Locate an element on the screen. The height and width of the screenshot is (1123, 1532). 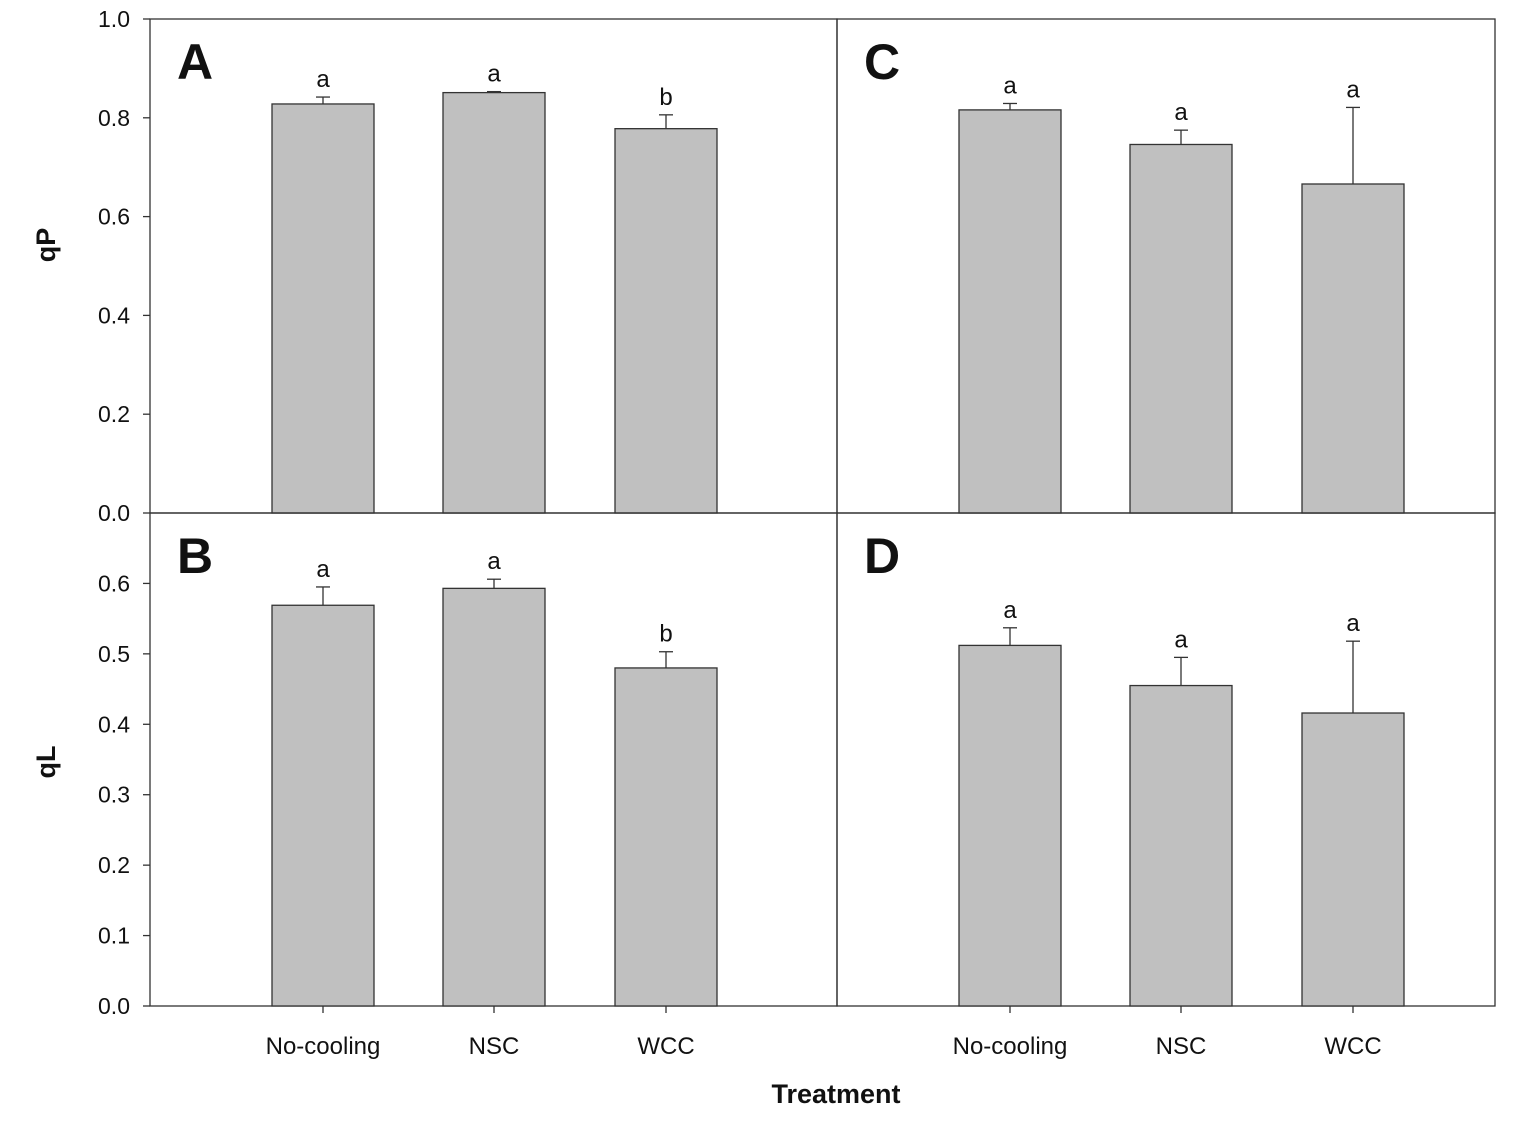
x-axis-title: Treatment is located at coordinates (835, 1094).